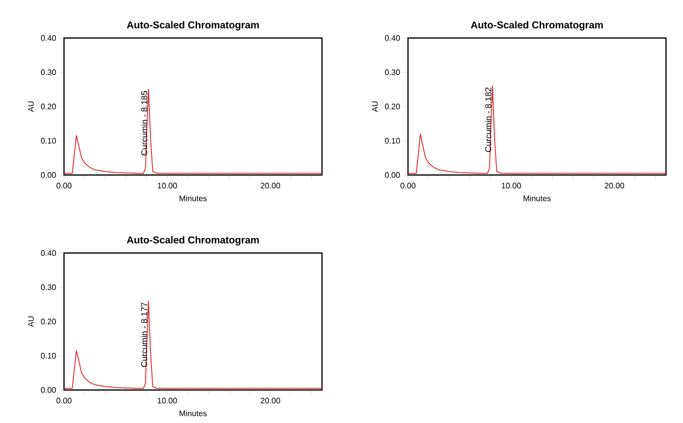 Image resolution: width=683 pixels, height=423 pixels. Describe the element at coordinates (488, 120) in the screenshot. I see `annotation: Curcumin - 8.182` at that location.